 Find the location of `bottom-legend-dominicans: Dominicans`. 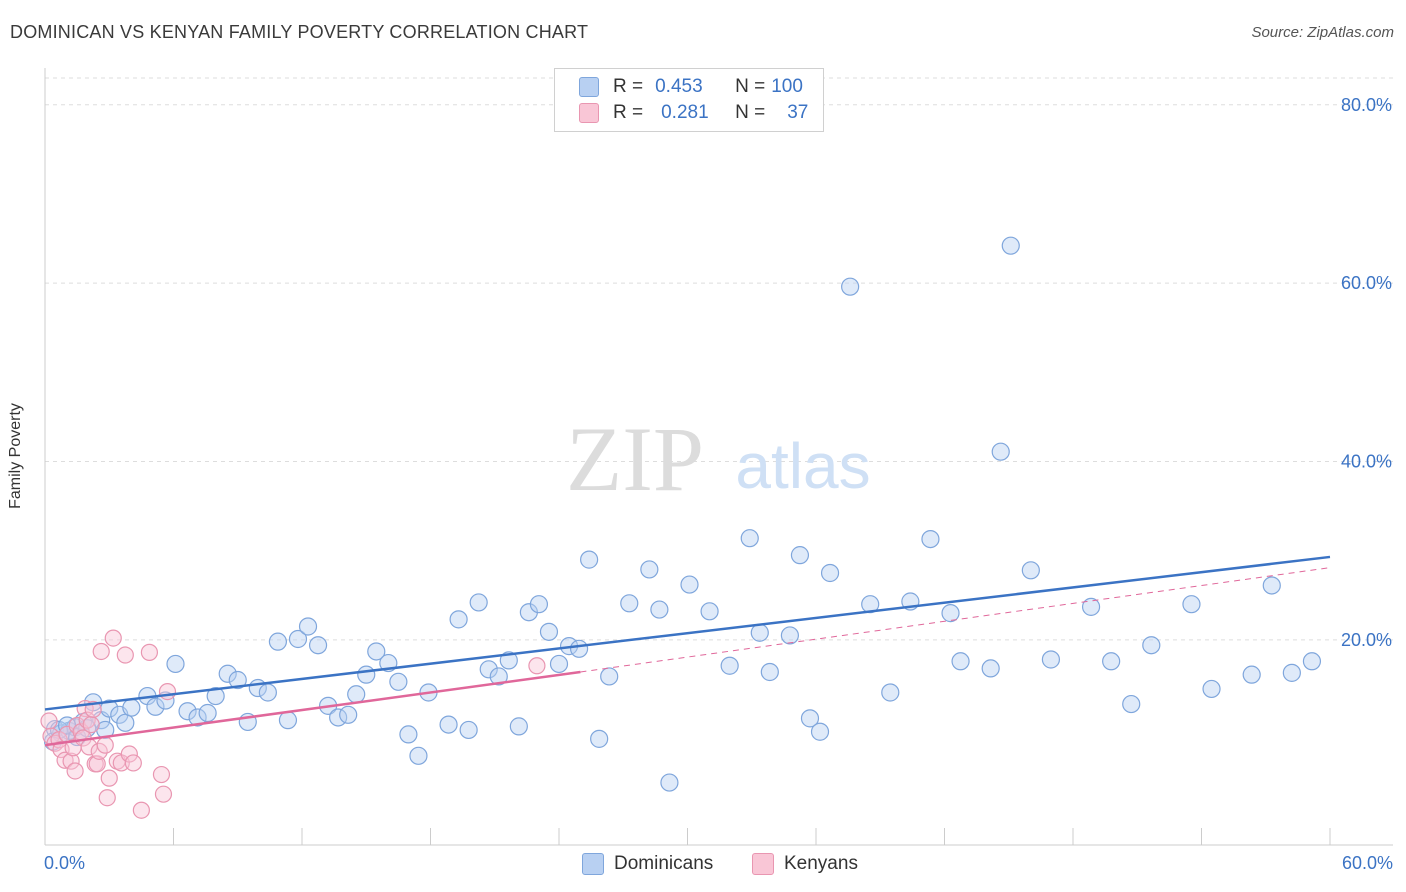

bottom-legend-dominicans: Dominicans is located at coordinates (647, 864).